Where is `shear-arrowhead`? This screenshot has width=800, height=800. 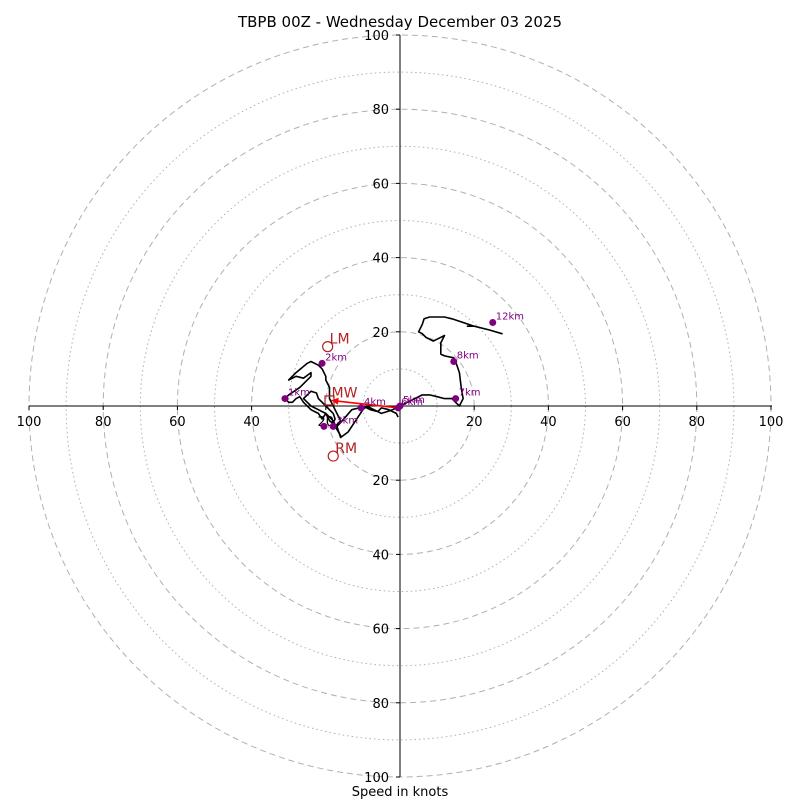
shear-arrowhead is located at coordinates (335, 401).